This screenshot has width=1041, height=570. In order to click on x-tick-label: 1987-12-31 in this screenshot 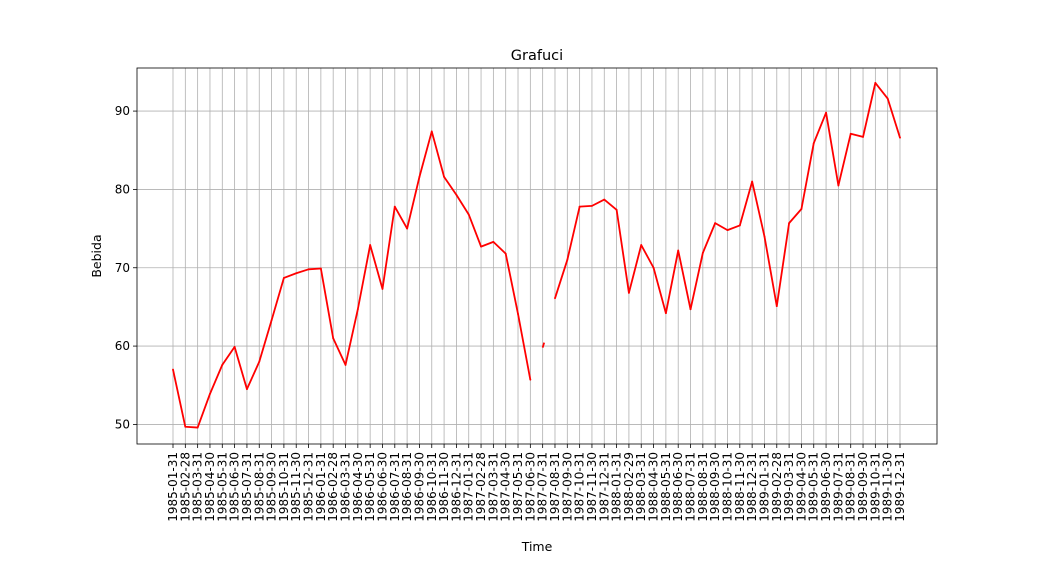, I will do `click(604, 487)`.